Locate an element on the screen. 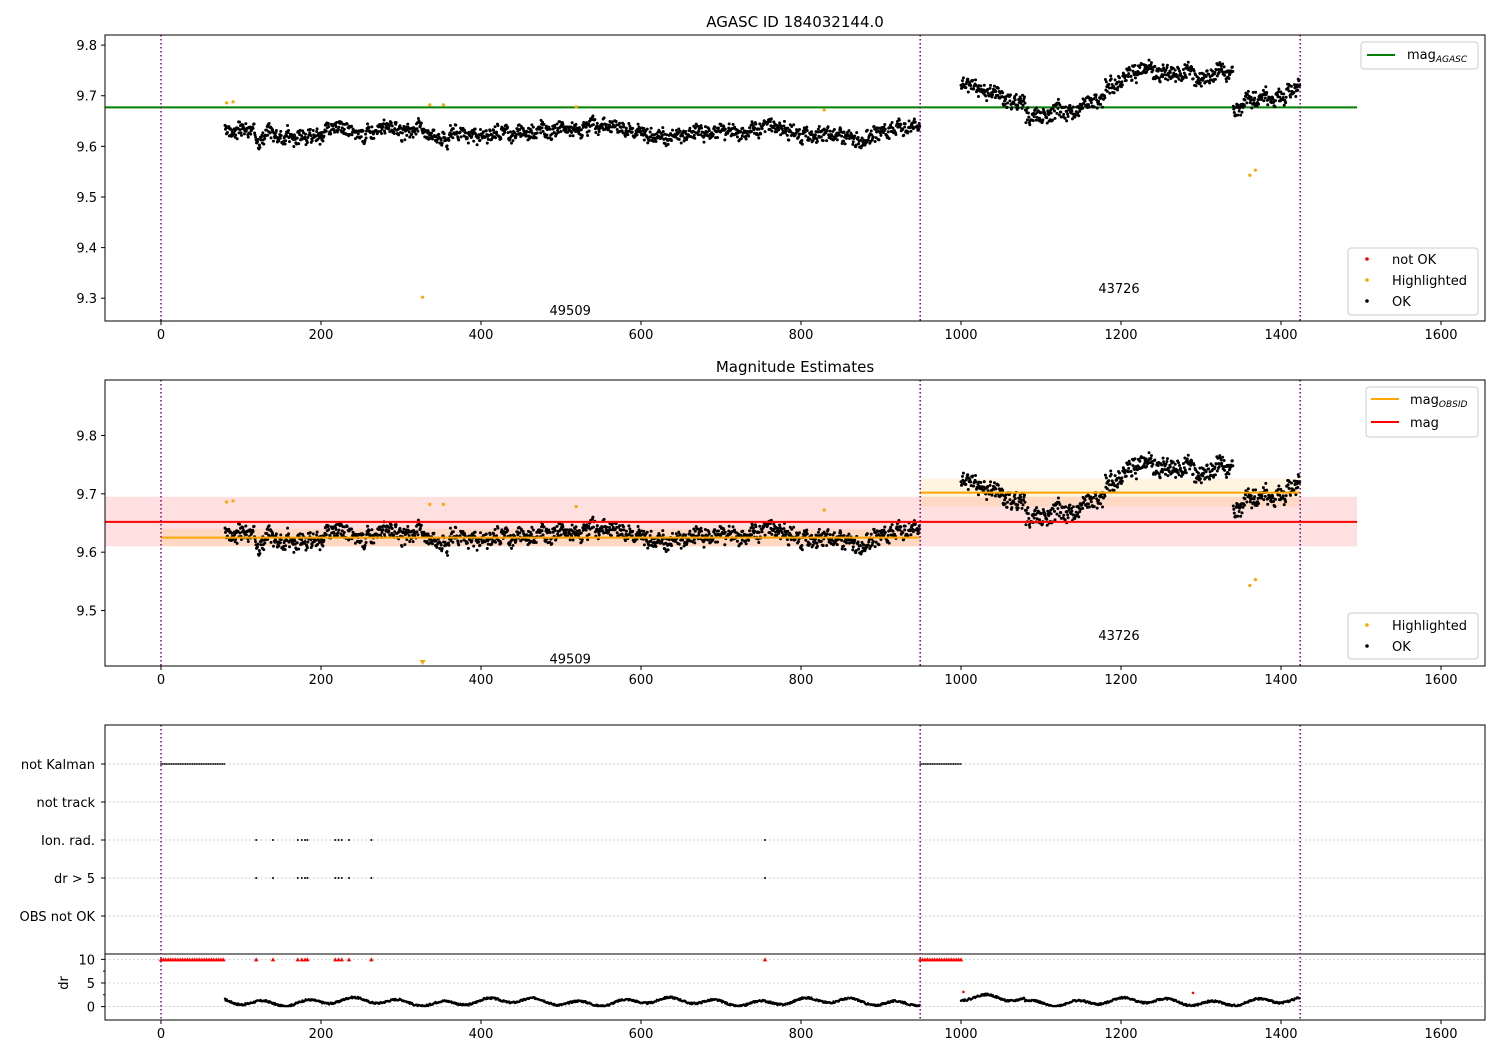 This screenshot has height=1050, width=1500. flag-row-label: not Kalman is located at coordinates (58, 765).